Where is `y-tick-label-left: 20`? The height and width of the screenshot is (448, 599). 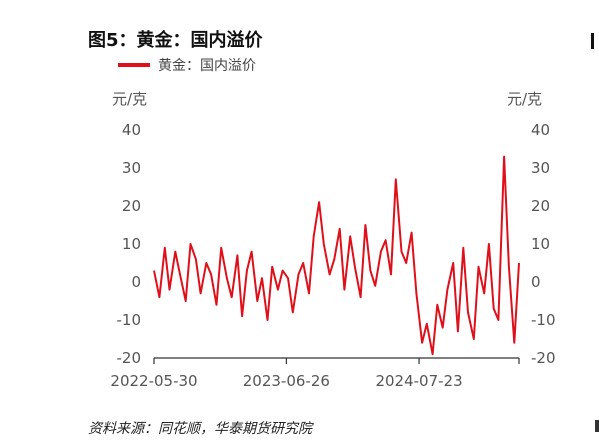 y-tick-label-left: 20 is located at coordinates (131, 206).